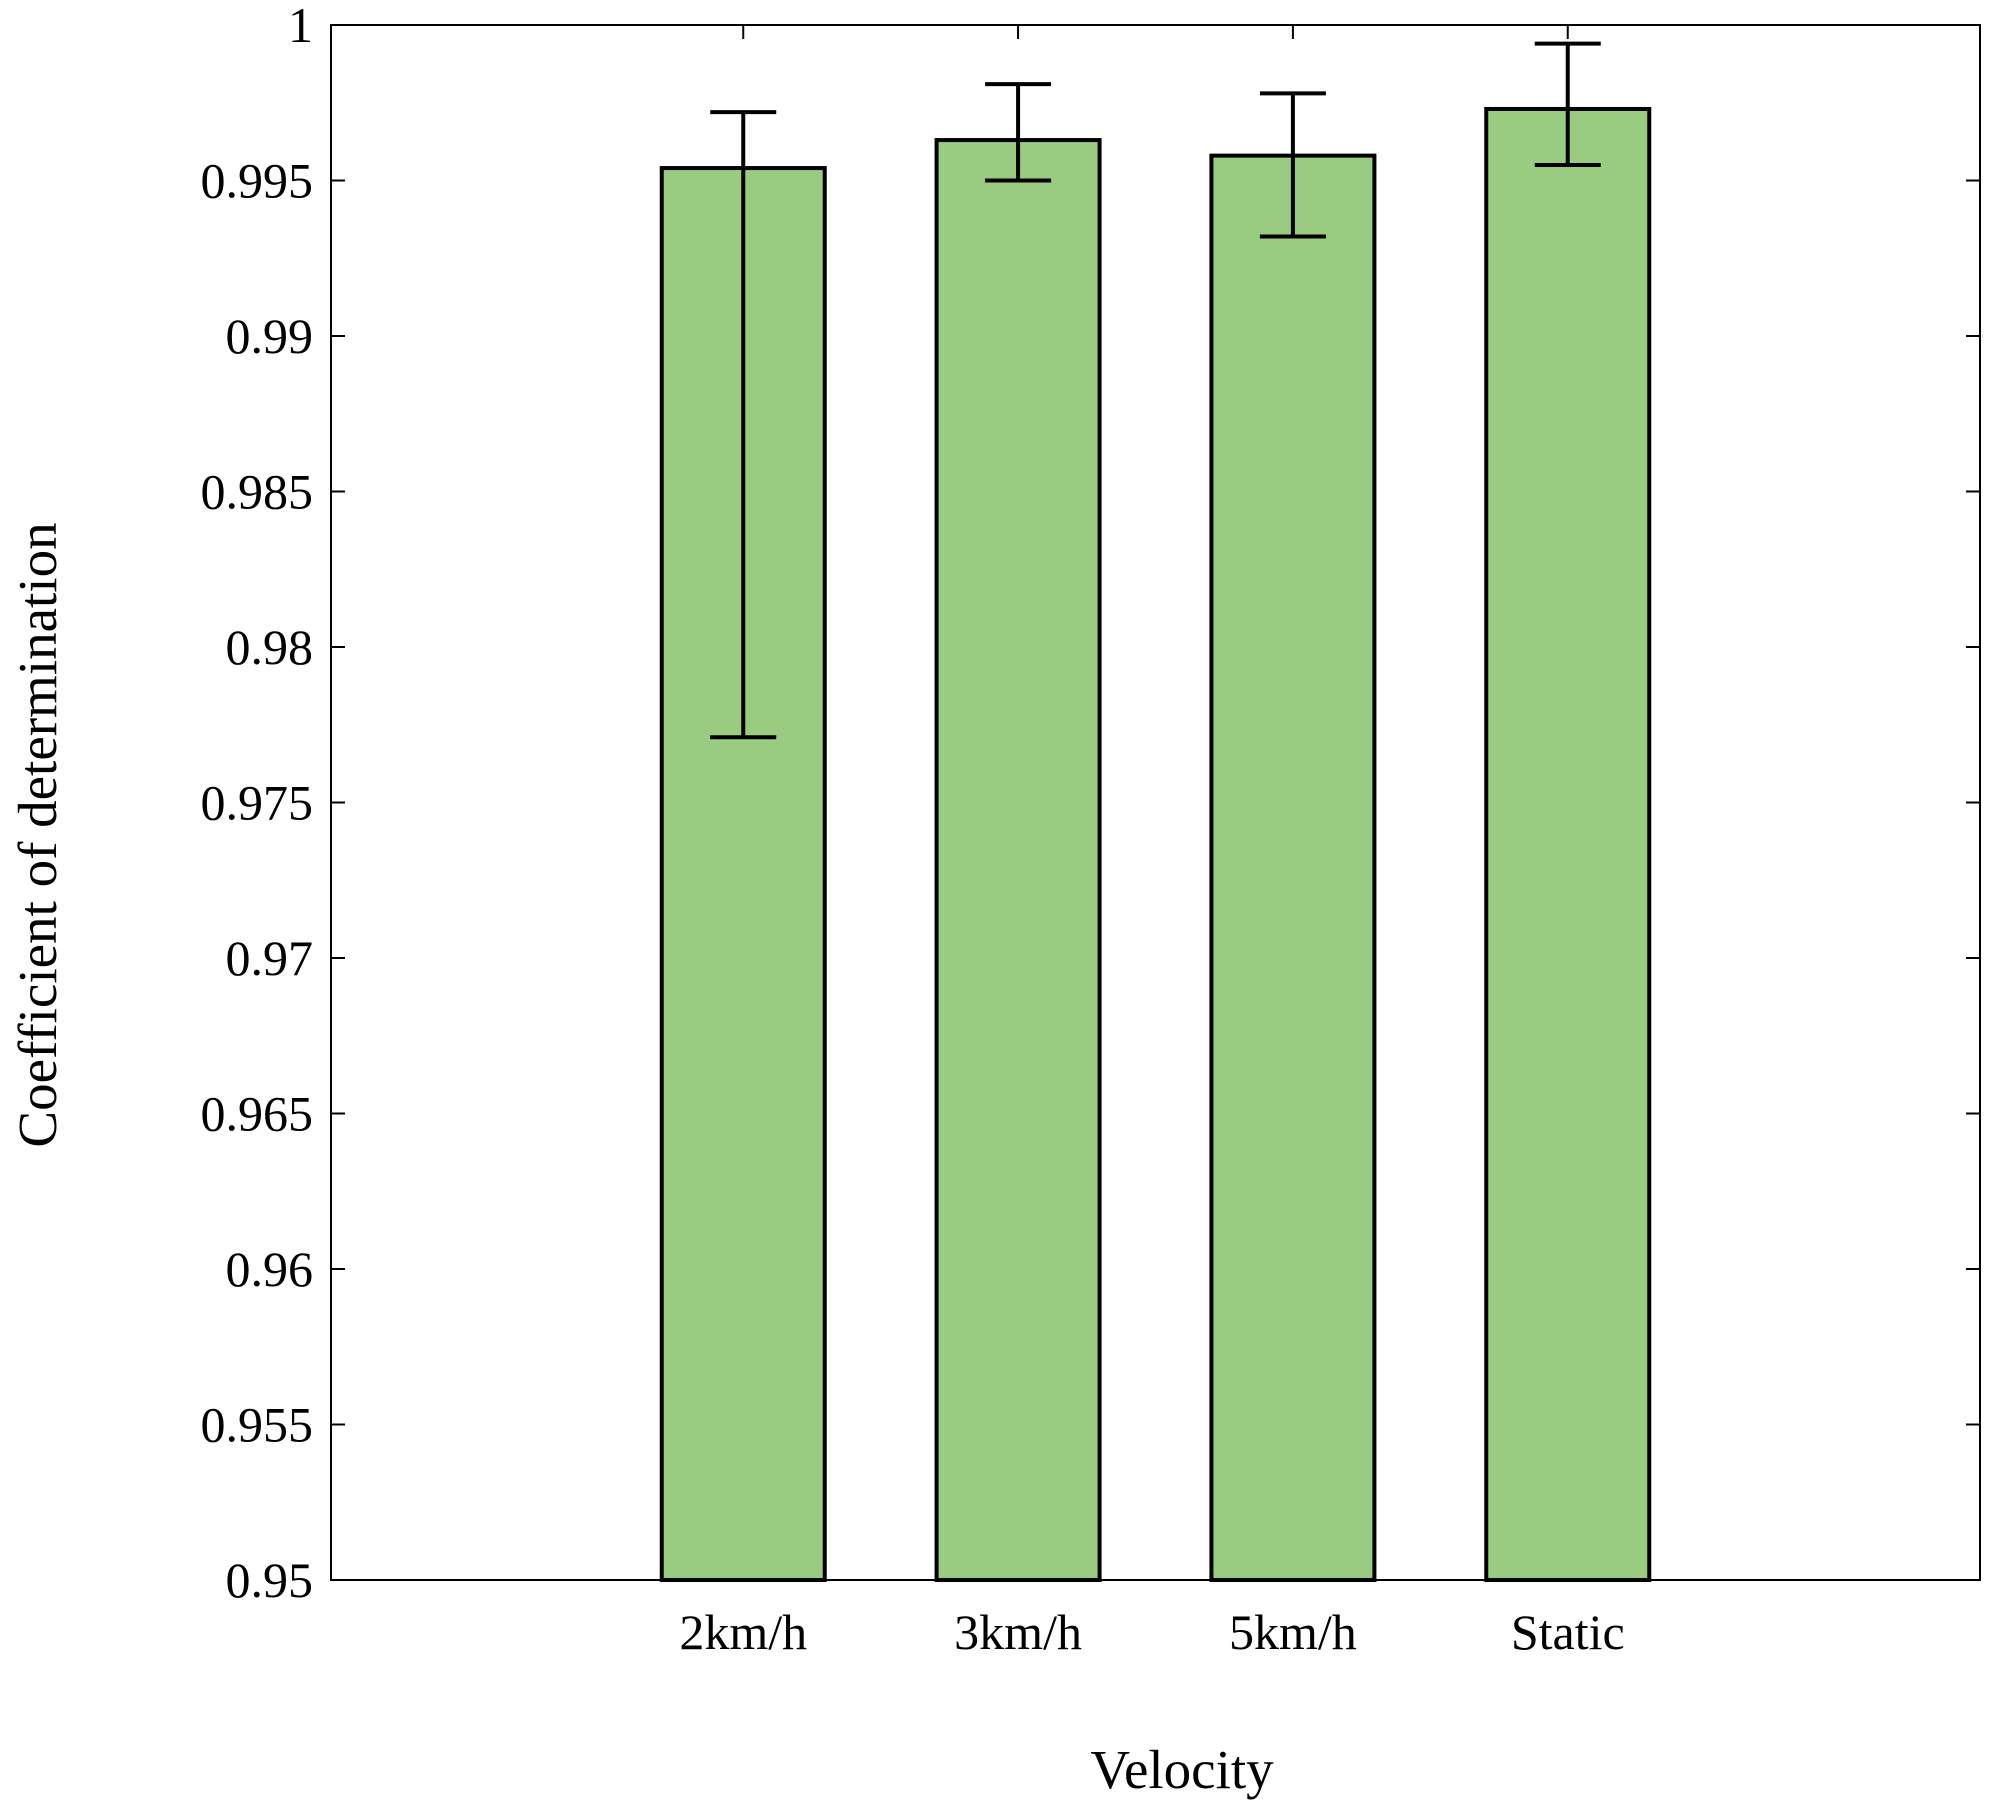 The width and height of the screenshot is (1995, 1812). Describe the element at coordinates (300, 26) in the screenshot. I see `y-tick-label: 1` at that location.